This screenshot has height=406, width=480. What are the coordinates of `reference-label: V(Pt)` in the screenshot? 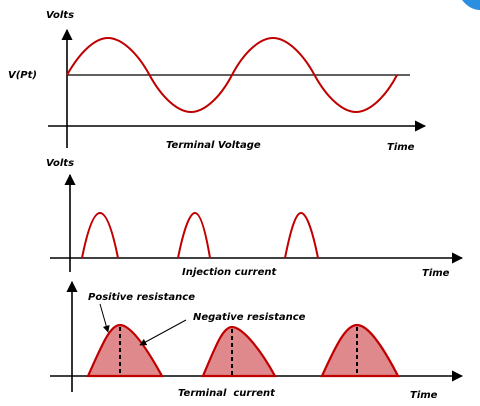 It's located at (22, 75).